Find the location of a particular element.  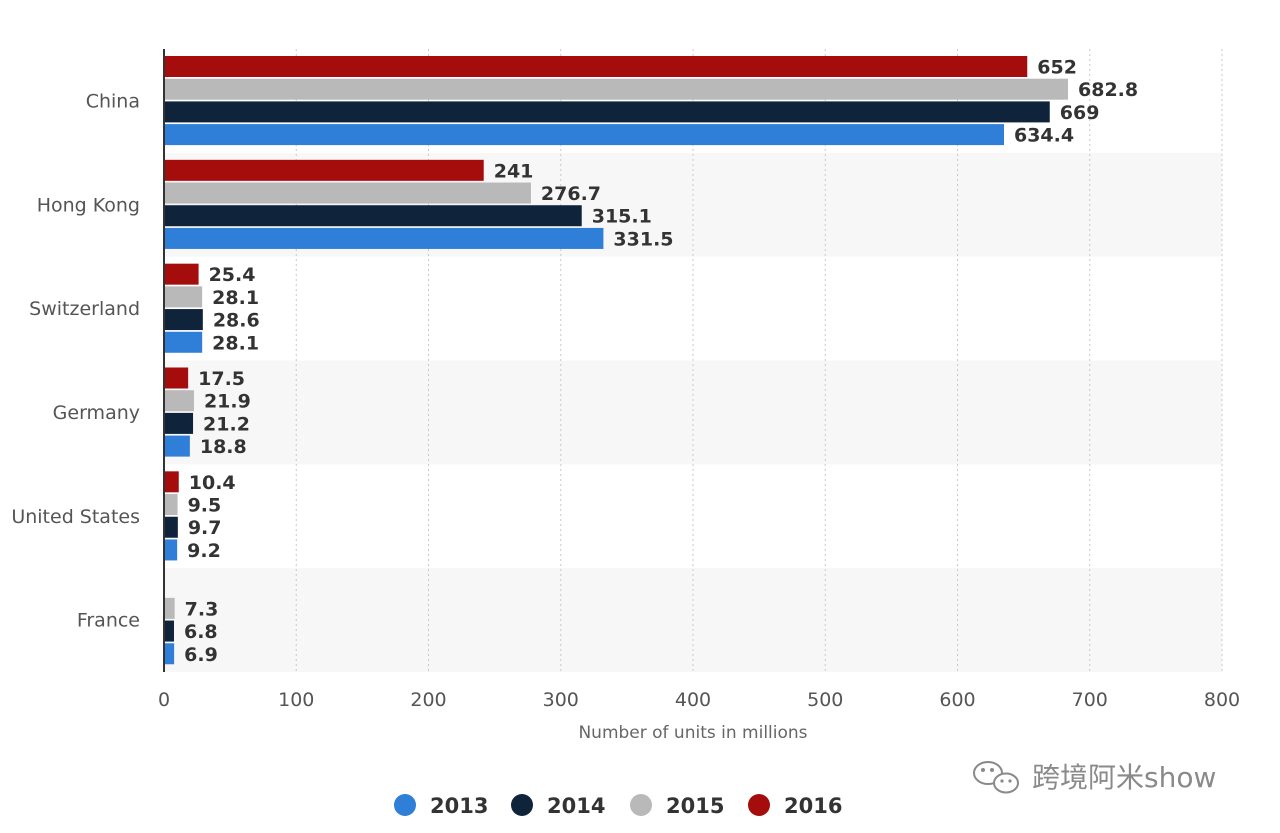

data-label: 6.9 is located at coordinates (201, 655).